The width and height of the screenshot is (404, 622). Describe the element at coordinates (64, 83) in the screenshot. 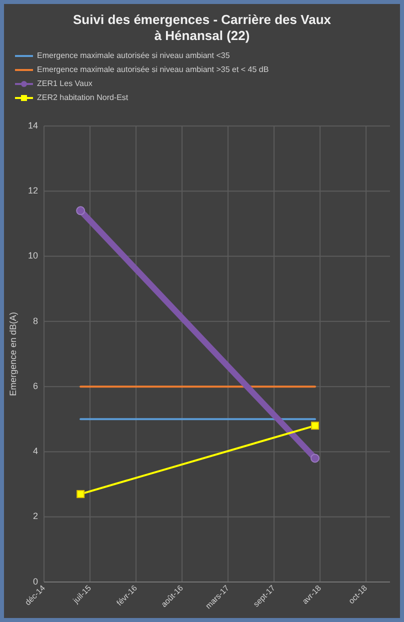

I see `legend-label: ZER1 Les Vaux` at that location.